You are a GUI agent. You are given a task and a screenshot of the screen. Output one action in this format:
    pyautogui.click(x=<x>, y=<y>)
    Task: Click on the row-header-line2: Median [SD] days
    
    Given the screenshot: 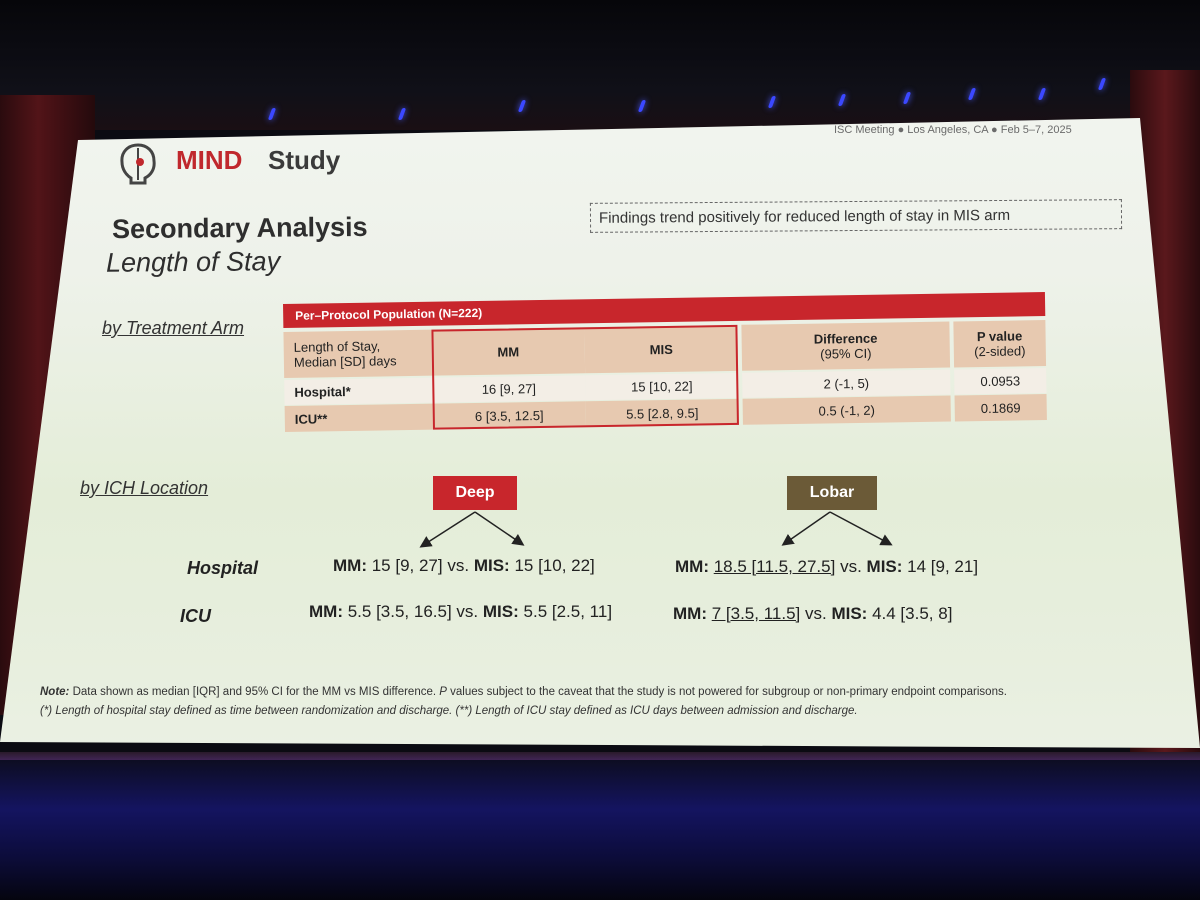 What is the action you would take?
    pyautogui.click(x=345, y=361)
    